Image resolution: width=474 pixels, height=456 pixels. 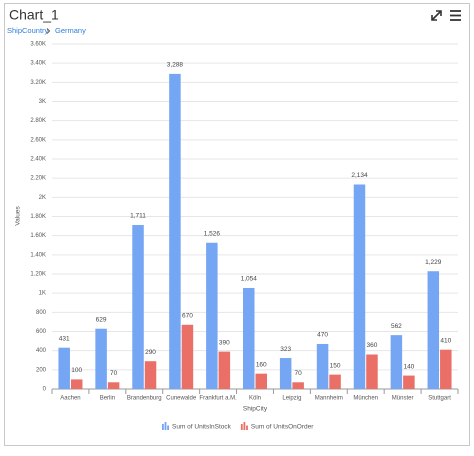 What do you see at coordinates (282, 427) in the screenshot?
I see `legend-label: Sum of UnitsOnOrder` at bounding box center [282, 427].